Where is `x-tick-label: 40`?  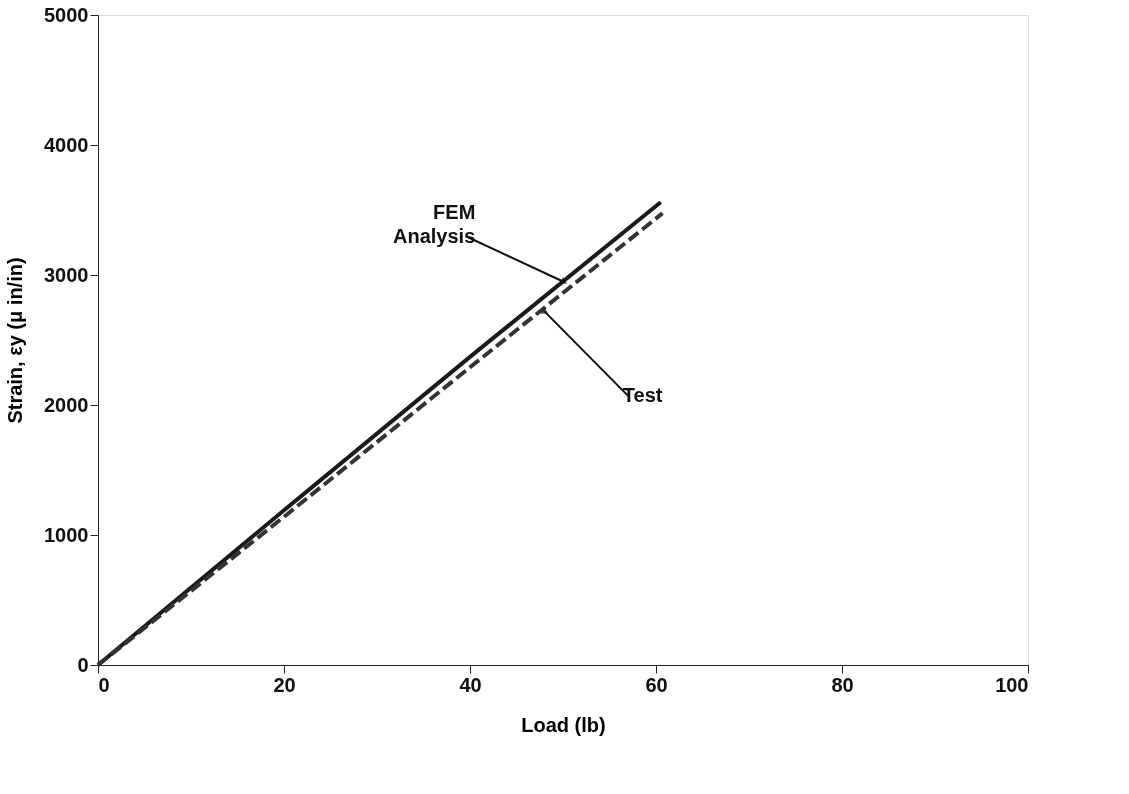
x-tick-label: 40 is located at coordinates (470, 684).